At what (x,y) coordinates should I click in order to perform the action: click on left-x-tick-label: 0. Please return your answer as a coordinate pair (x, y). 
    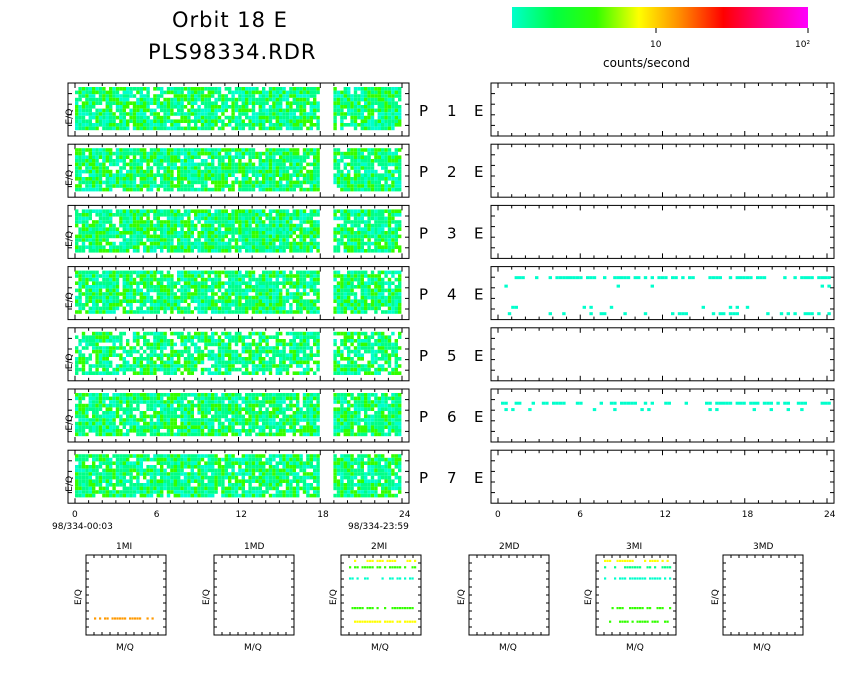
    Looking at the image, I should click on (75, 515).